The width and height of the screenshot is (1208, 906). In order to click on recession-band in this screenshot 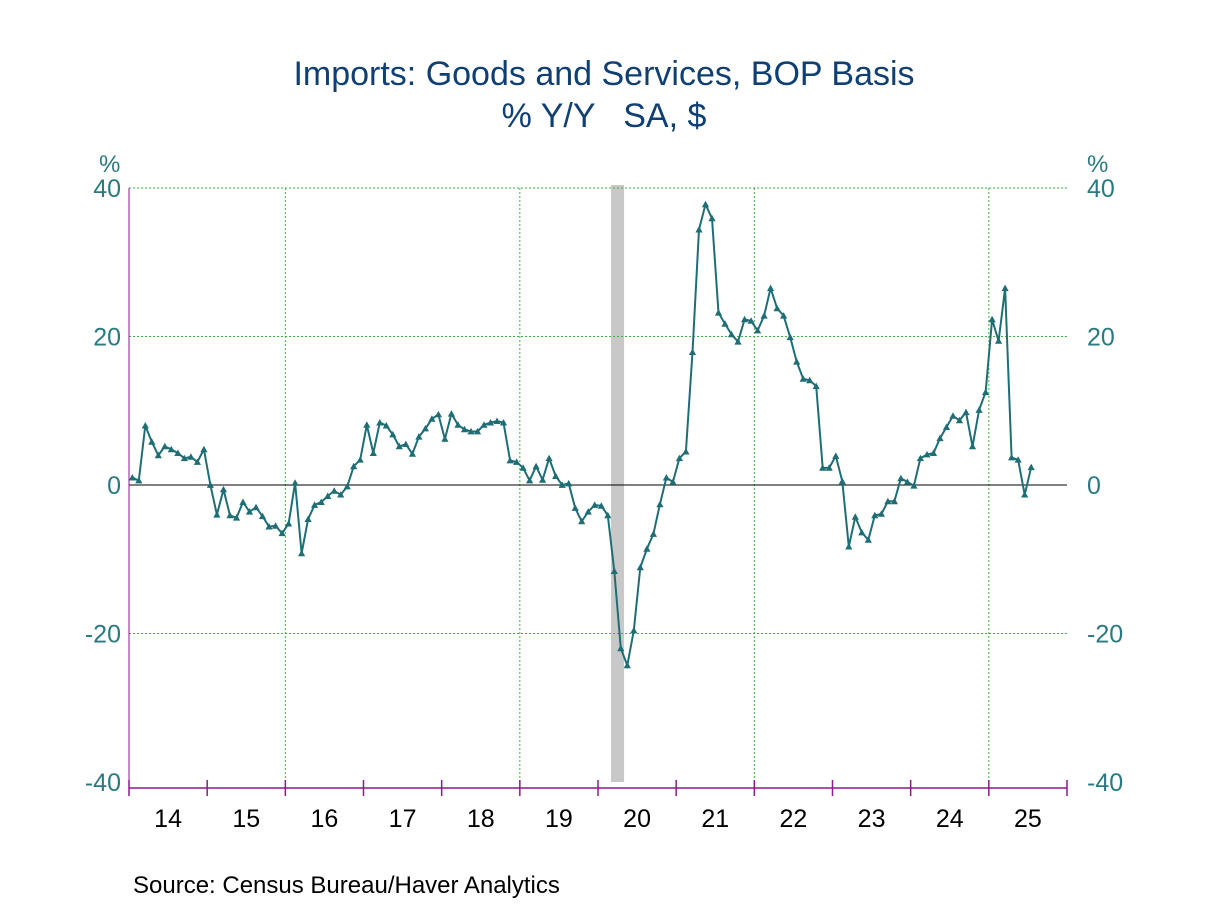, I will do `click(618, 483)`.